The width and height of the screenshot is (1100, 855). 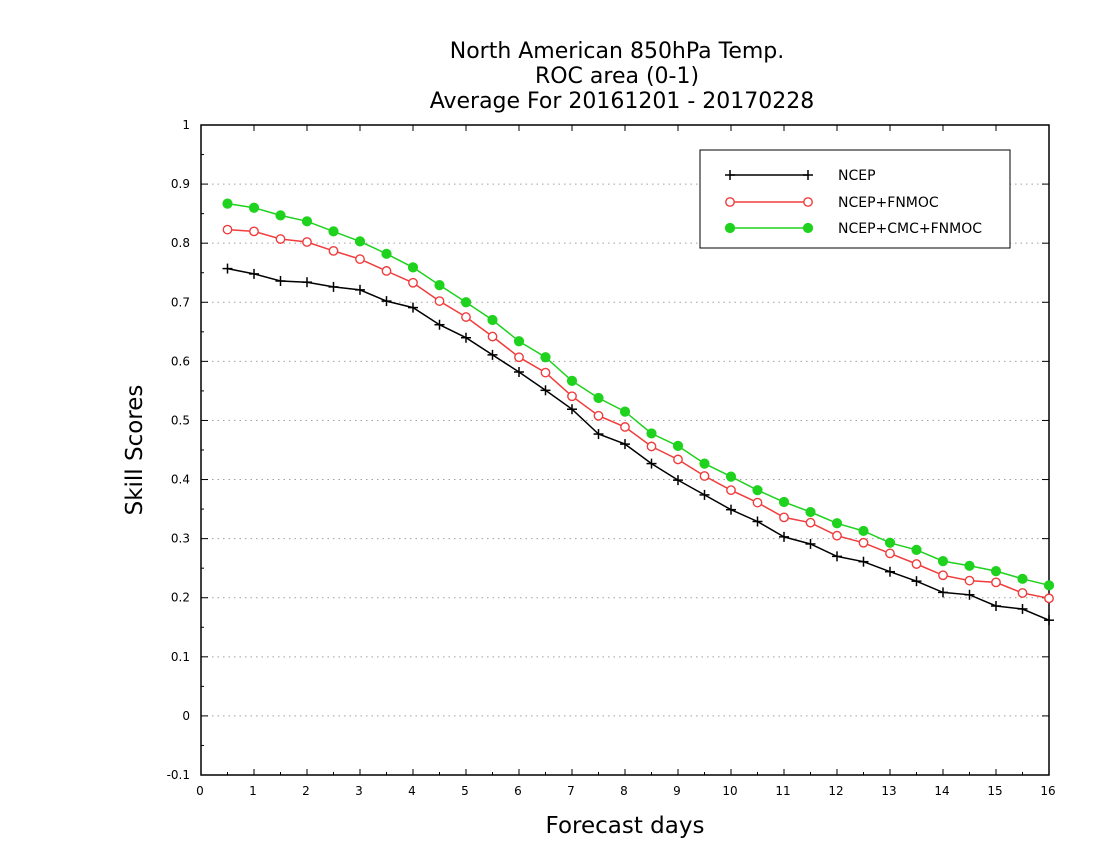 What do you see at coordinates (180, 302) in the screenshot?
I see `y-tick-label: 0.7` at bounding box center [180, 302].